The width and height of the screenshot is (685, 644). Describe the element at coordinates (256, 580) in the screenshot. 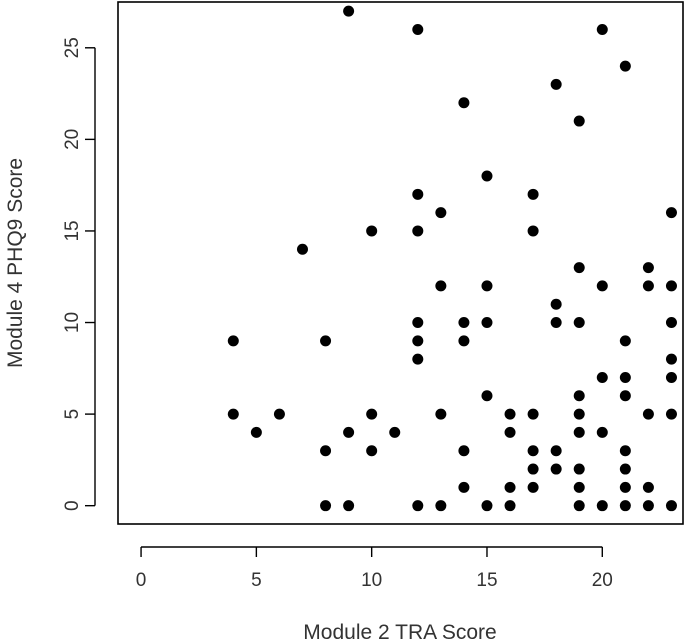

I see `x-tick-label: 5` at that location.